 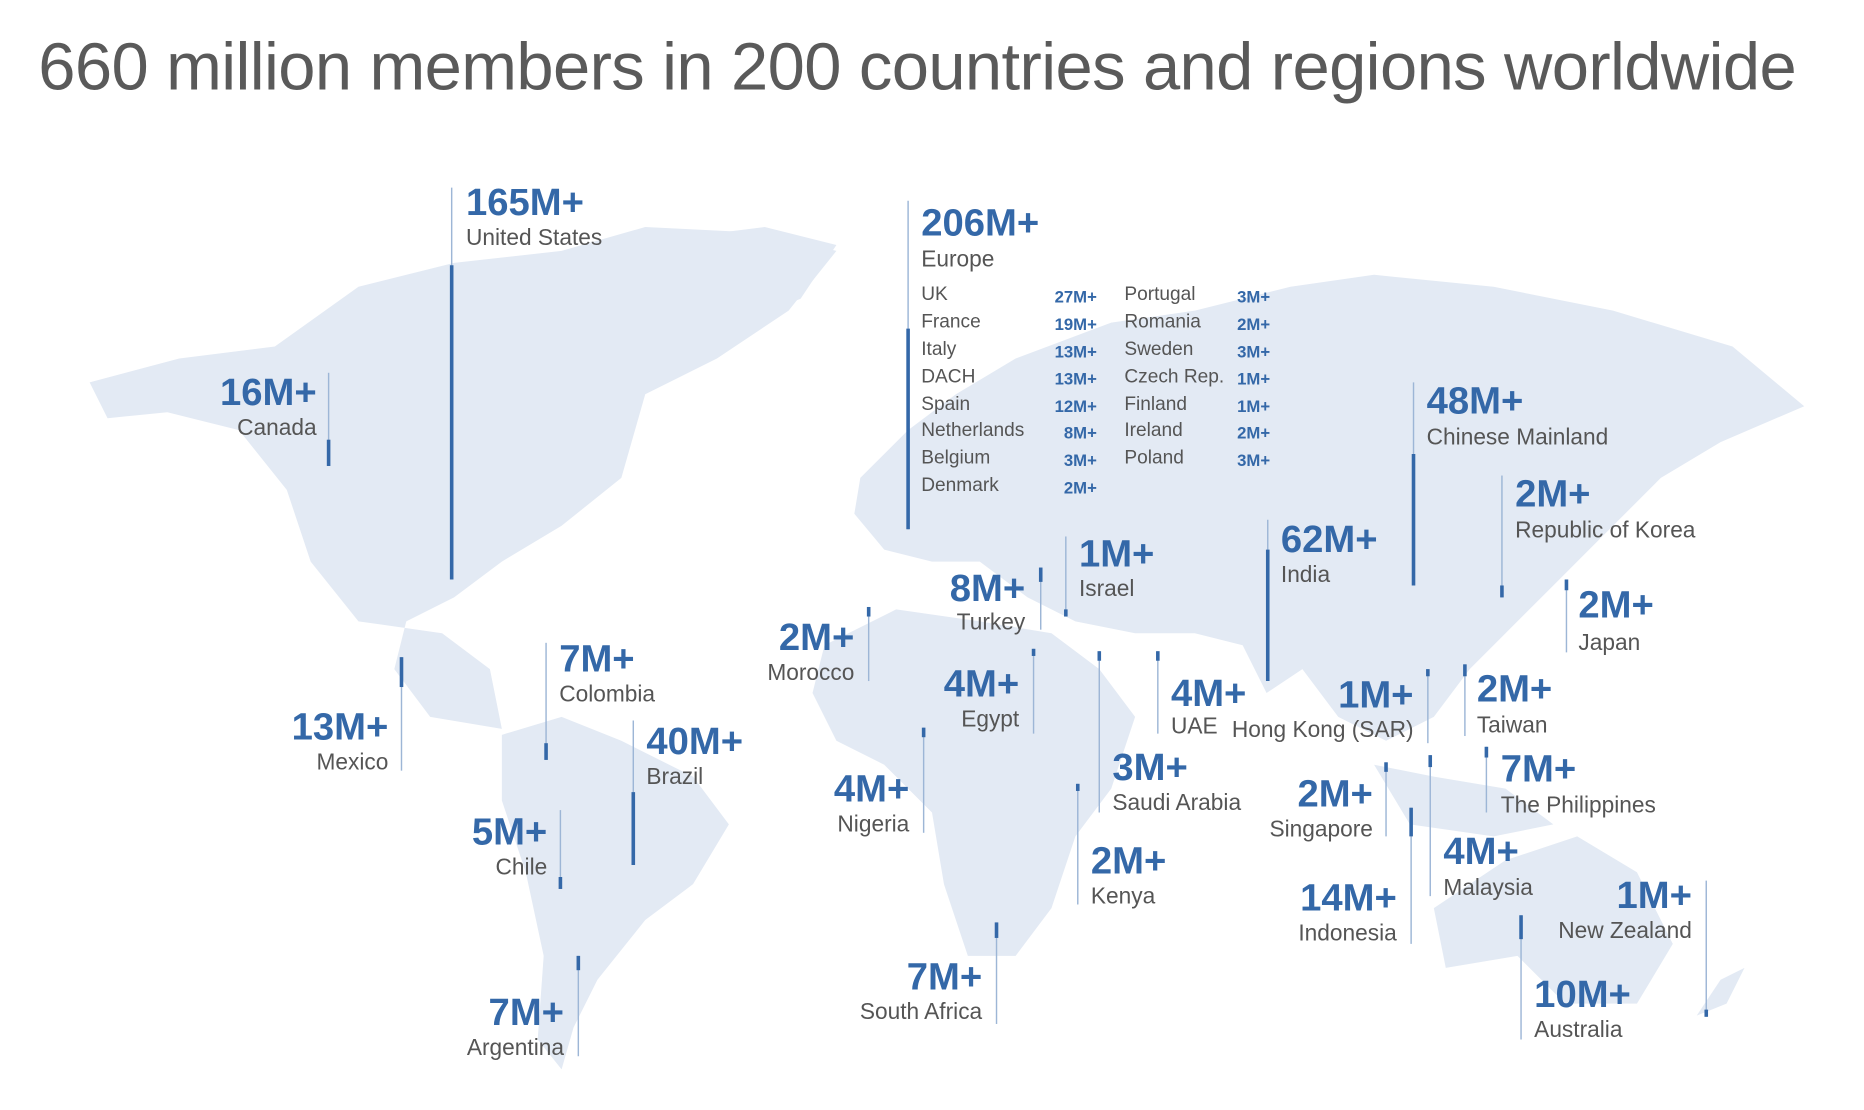 What do you see at coordinates (1158, 349) in the screenshot?
I see `europe-country: Sweden` at bounding box center [1158, 349].